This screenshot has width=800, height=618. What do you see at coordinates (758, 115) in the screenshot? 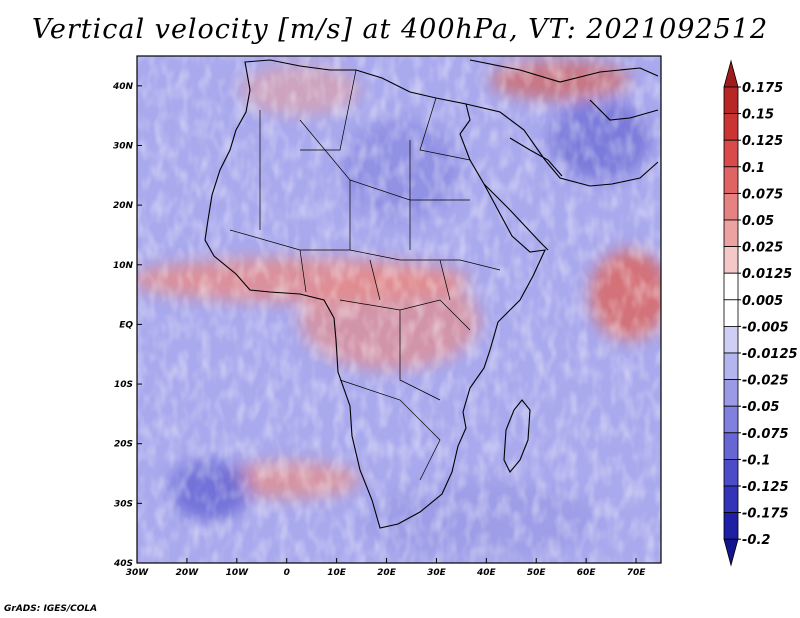
I see `colorbar-label: 0.15` at bounding box center [758, 115].